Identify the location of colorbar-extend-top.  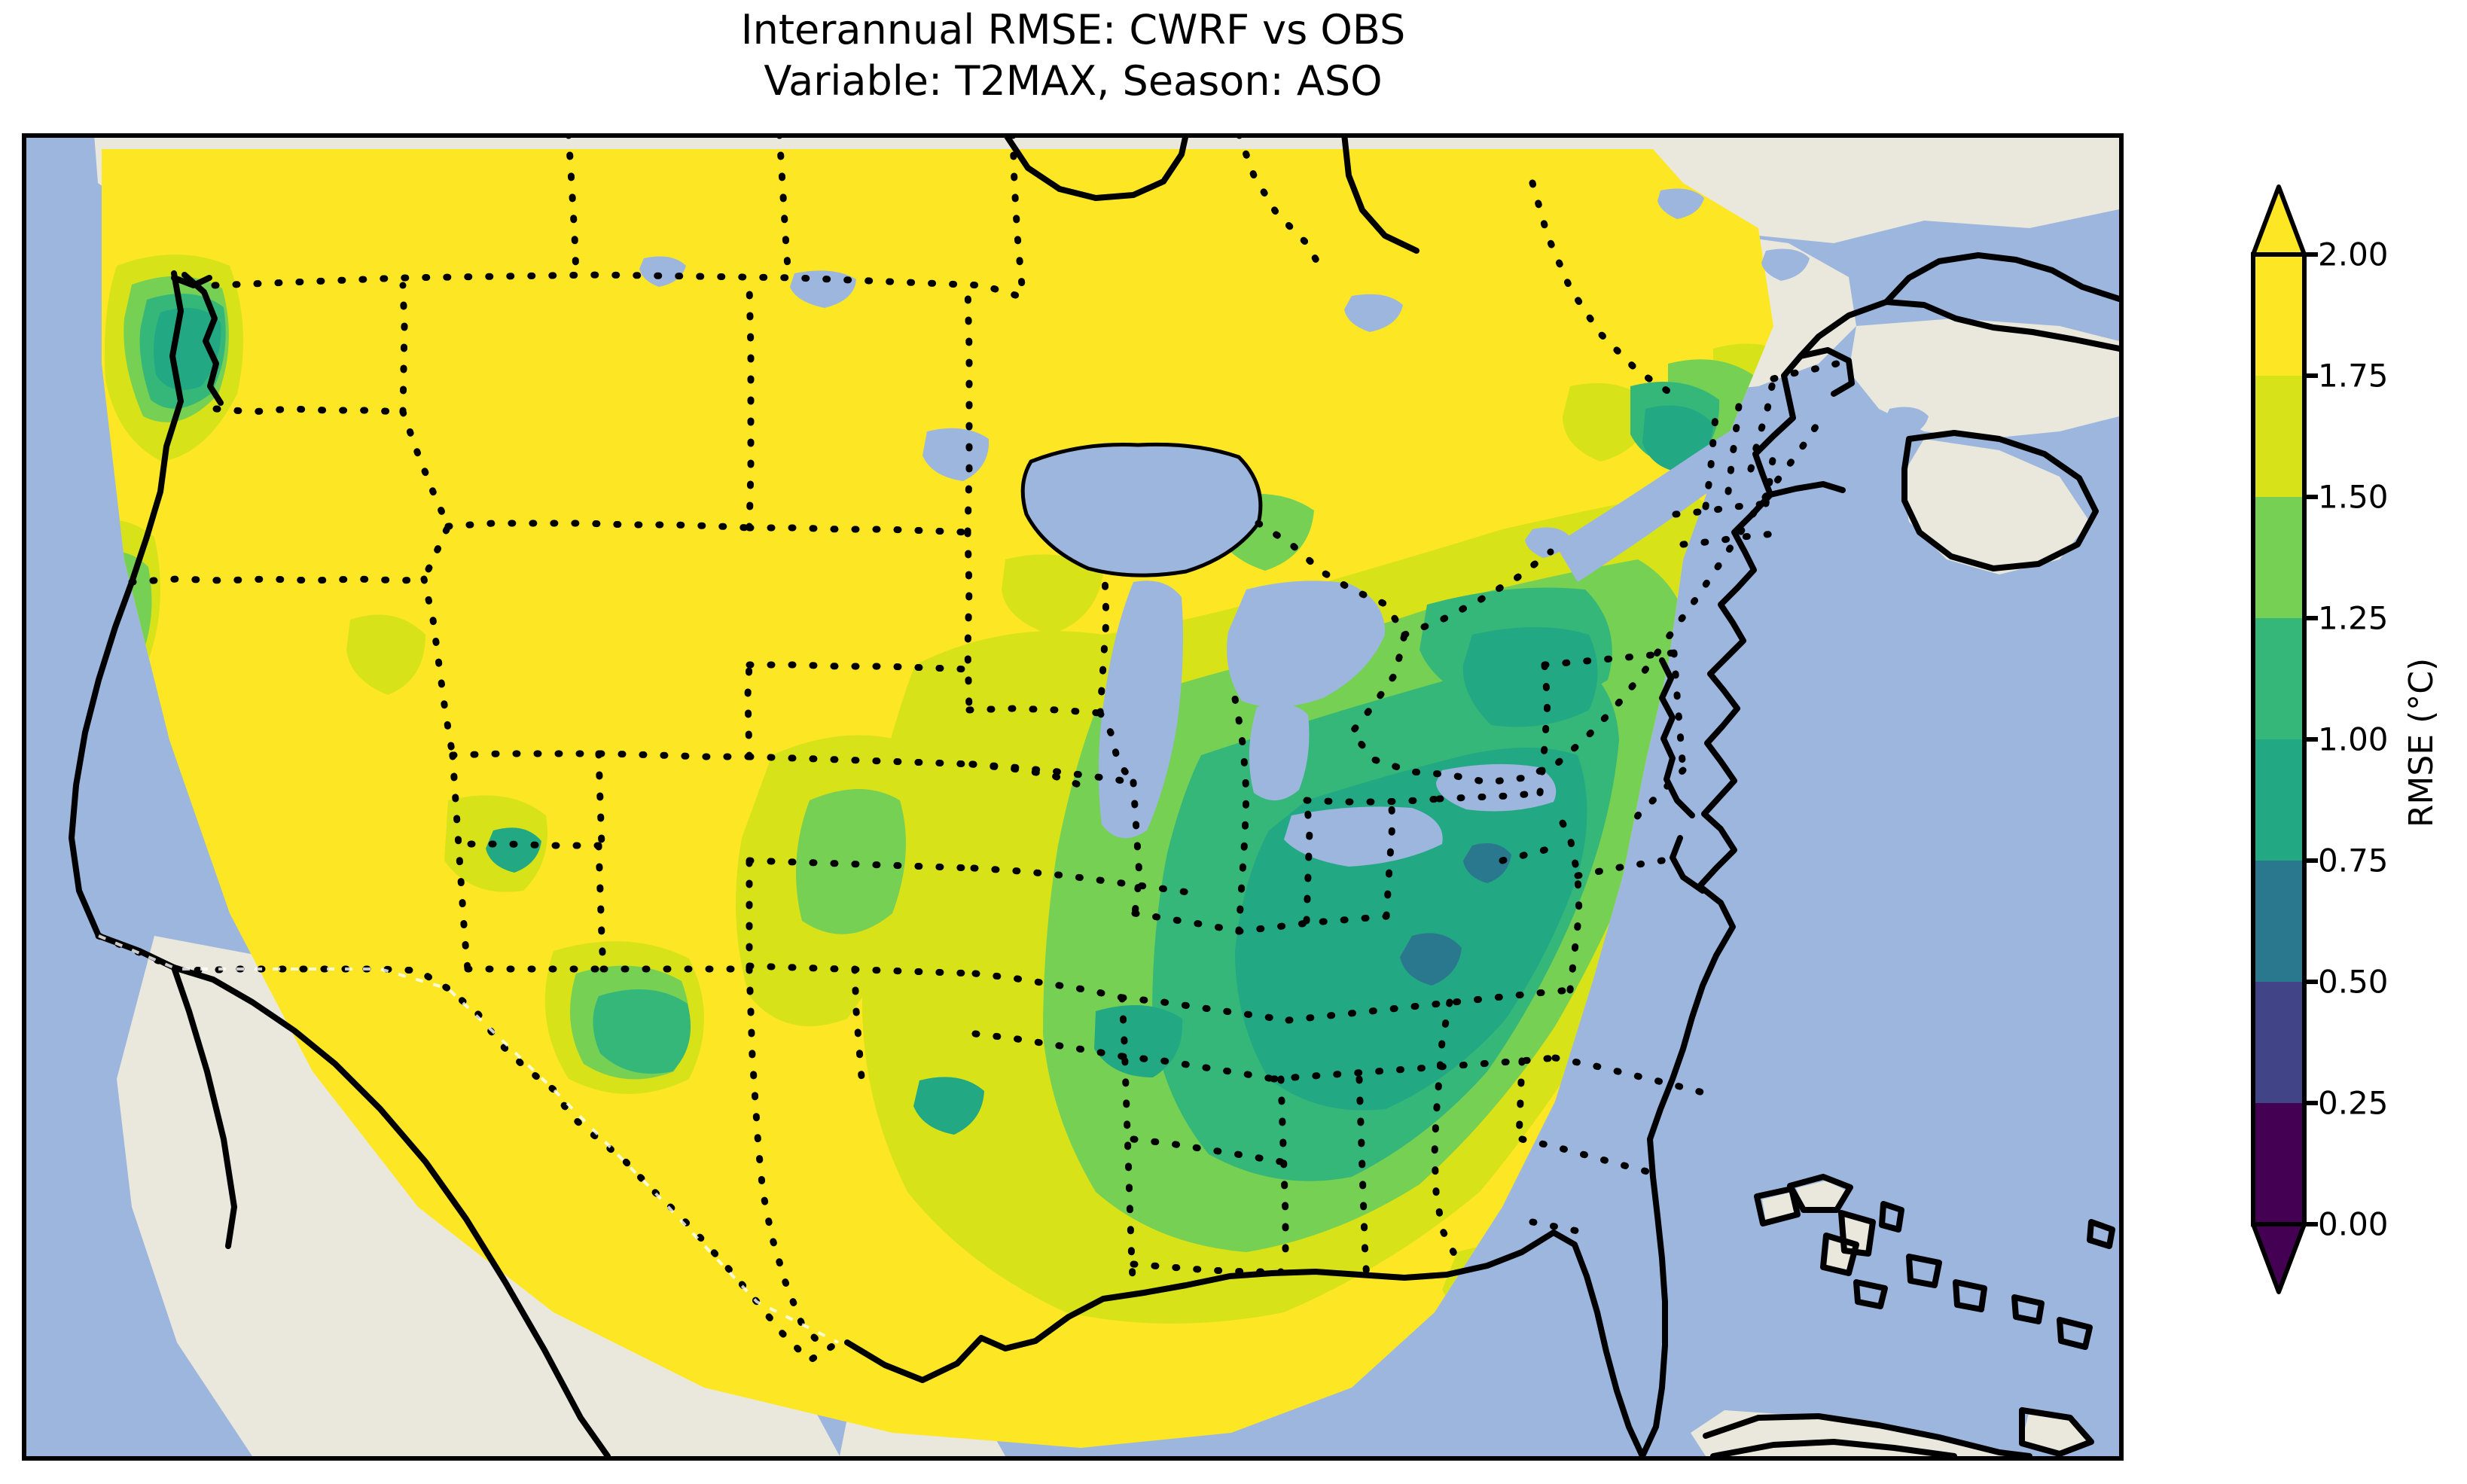
(2279, 220).